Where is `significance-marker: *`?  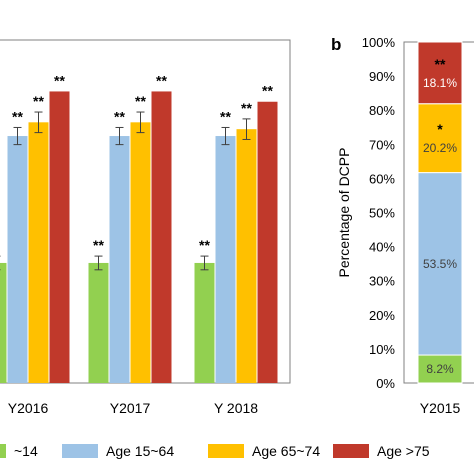 significance-marker: * is located at coordinates (440, 129).